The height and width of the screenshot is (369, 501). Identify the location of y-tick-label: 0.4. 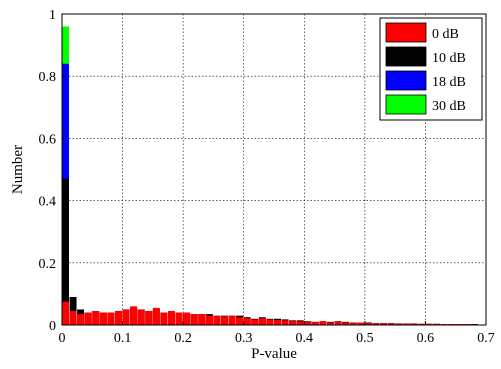
(48, 202).